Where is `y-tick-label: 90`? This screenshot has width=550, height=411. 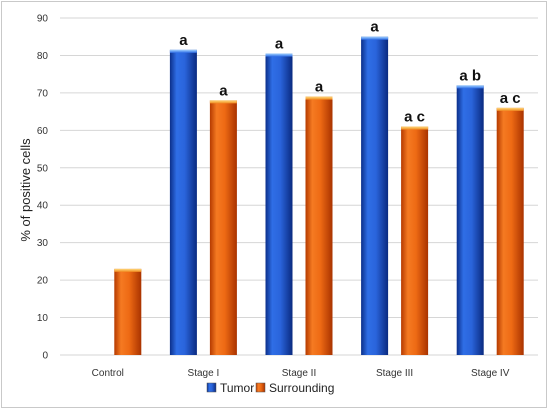 y-tick-label: 90 is located at coordinates (43, 19).